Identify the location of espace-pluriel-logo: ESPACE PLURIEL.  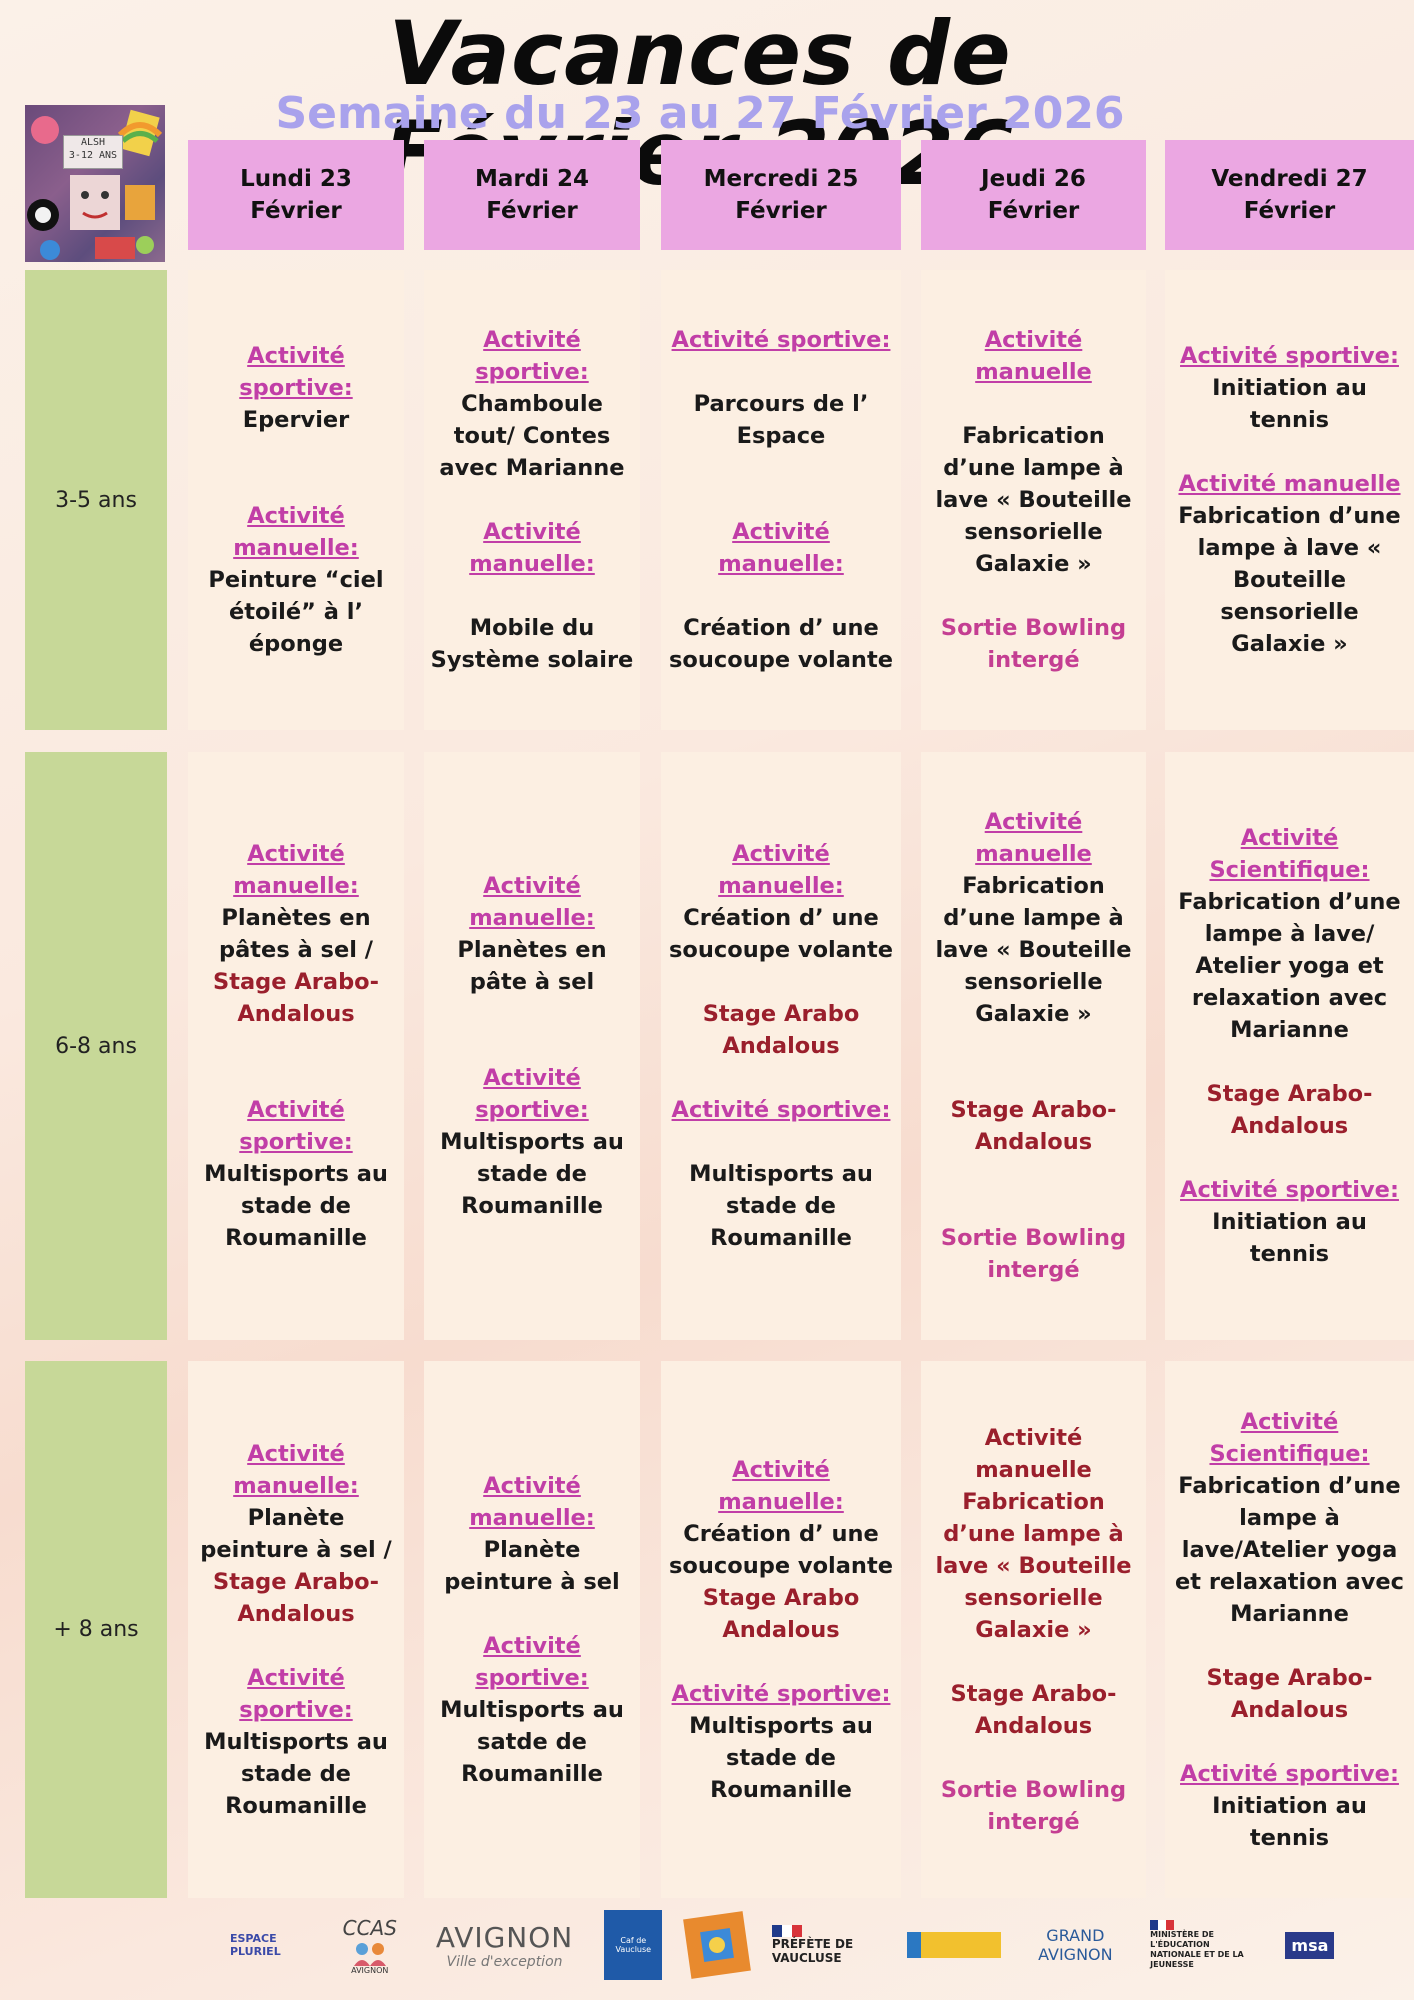
(270, 1945).